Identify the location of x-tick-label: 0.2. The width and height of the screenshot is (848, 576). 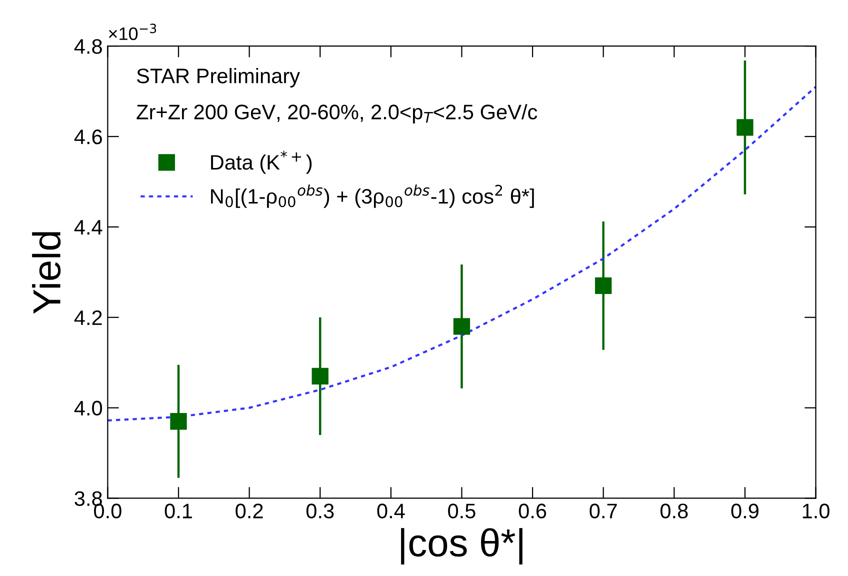
(249, 511).